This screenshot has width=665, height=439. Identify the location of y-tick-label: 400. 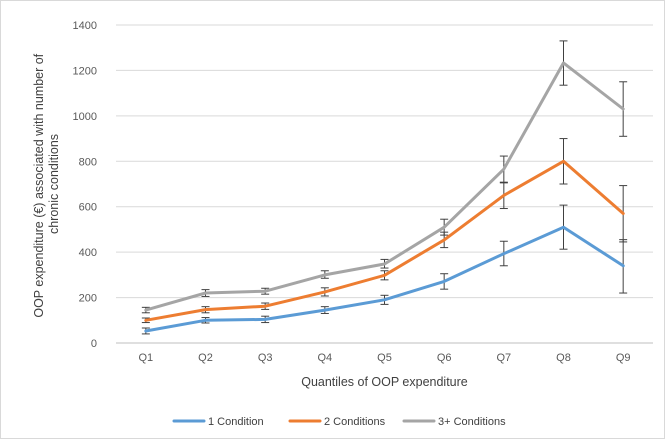
(88, 253).